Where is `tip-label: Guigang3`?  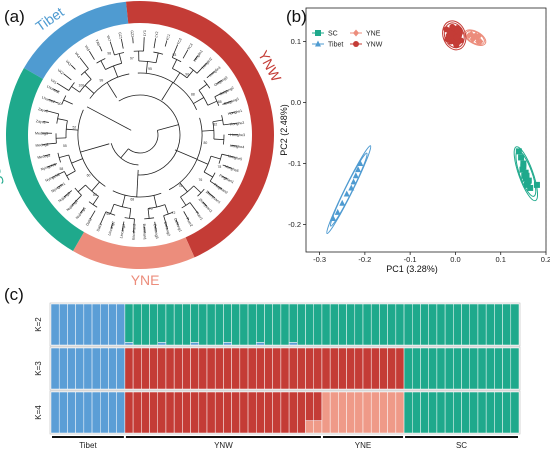 tip-label: Guigang3 is located at coordinates (231, 101).